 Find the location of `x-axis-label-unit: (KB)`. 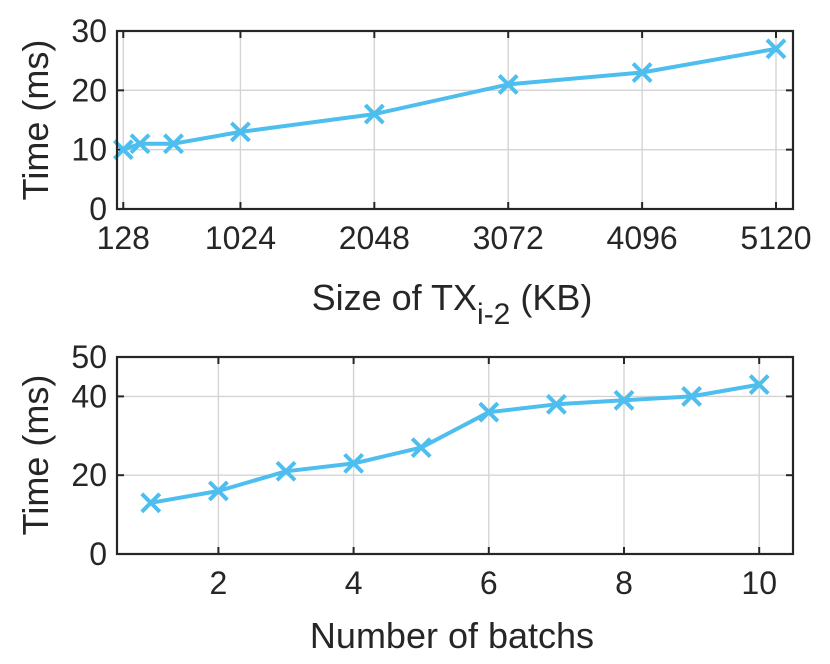

x-axis-label-unit: (KB) is located at coordinates (551, 297).